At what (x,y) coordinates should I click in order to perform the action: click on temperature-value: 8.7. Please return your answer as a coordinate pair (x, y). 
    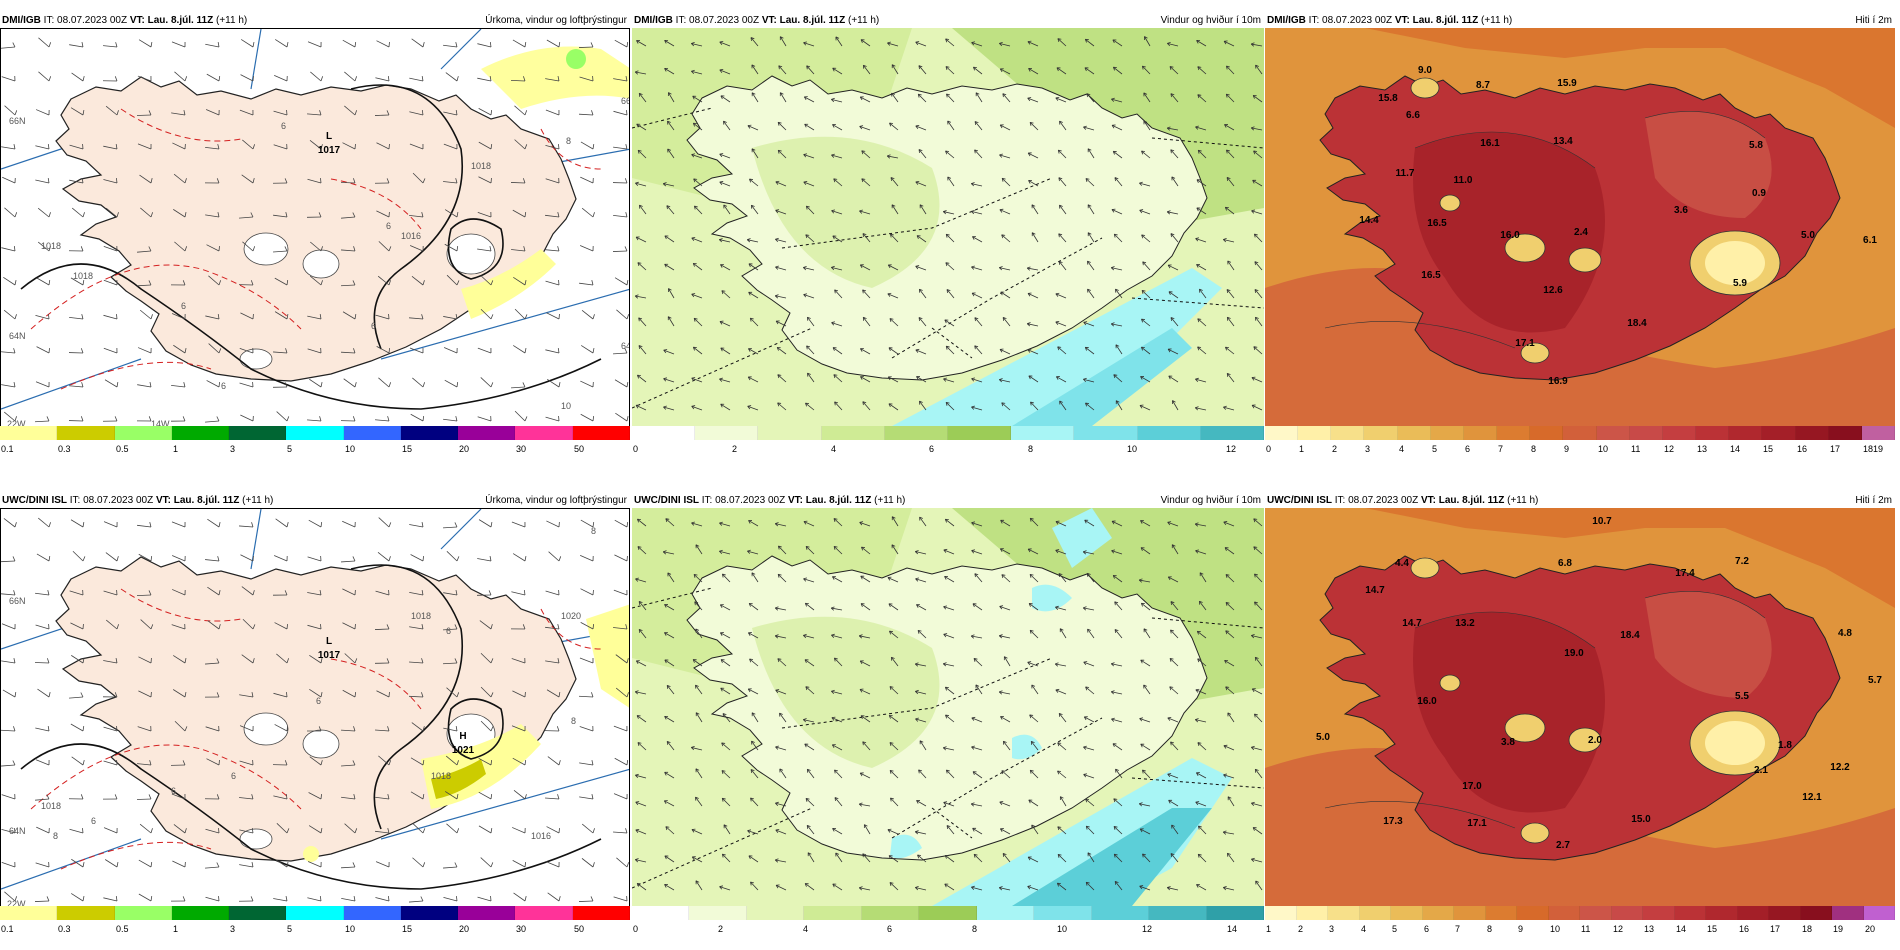
    Looking at the image, I should click on (1483, 85).